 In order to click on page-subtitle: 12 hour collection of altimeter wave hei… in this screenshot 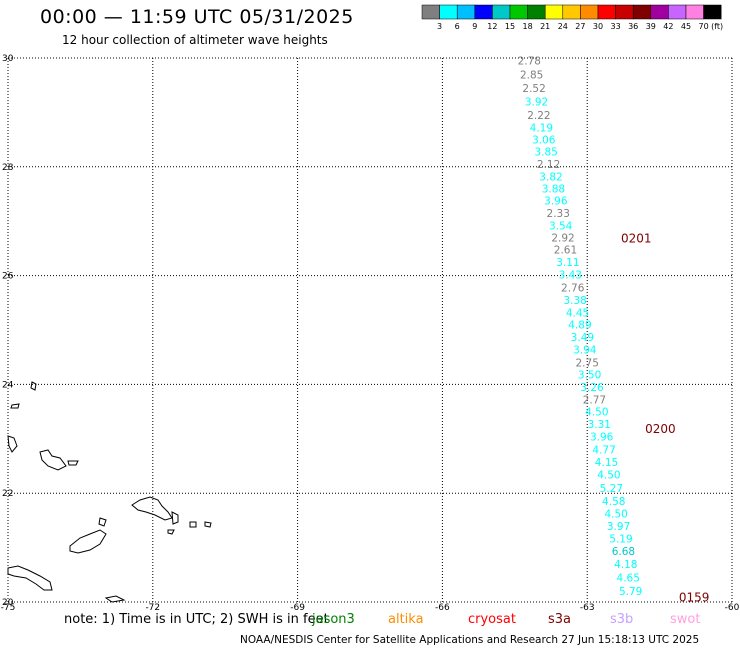, I will do `click(195, 40)`.